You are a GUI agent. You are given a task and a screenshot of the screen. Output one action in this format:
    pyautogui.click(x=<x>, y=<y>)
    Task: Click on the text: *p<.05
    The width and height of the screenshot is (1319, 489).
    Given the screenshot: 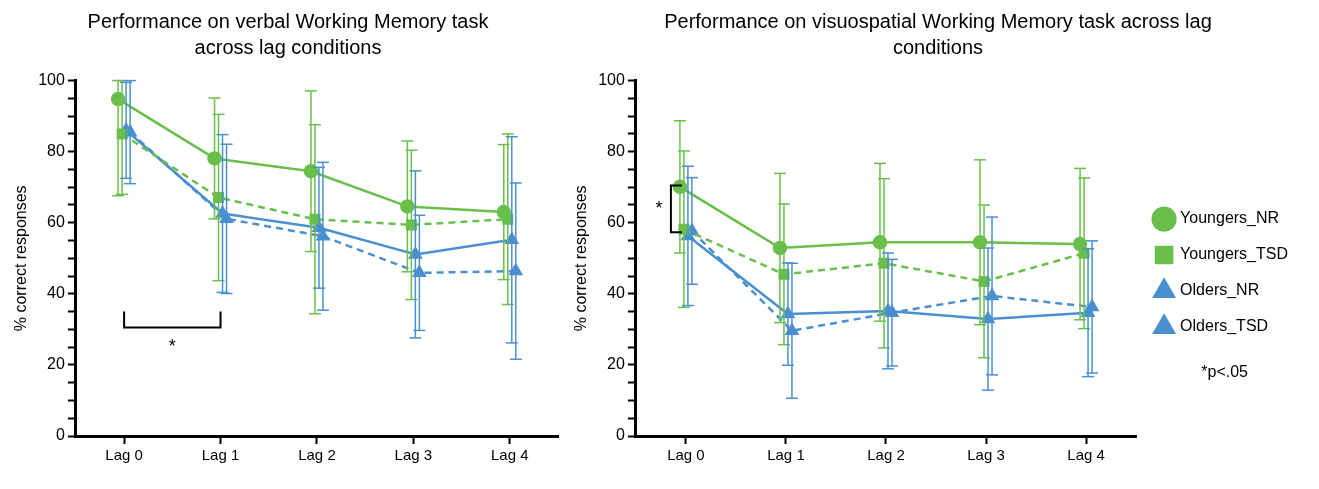 What is the action you would take?
    pyautogui.click(x=1224, y=372)
    